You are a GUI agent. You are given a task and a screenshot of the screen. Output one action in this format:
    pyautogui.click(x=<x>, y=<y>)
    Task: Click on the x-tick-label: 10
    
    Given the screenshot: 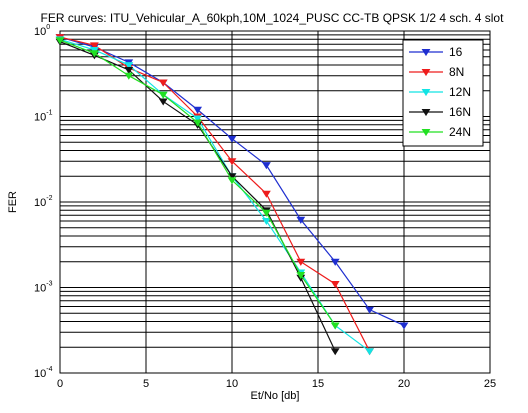 What is the action you would take?
    pyautogui.click(x=232, y=384)
    